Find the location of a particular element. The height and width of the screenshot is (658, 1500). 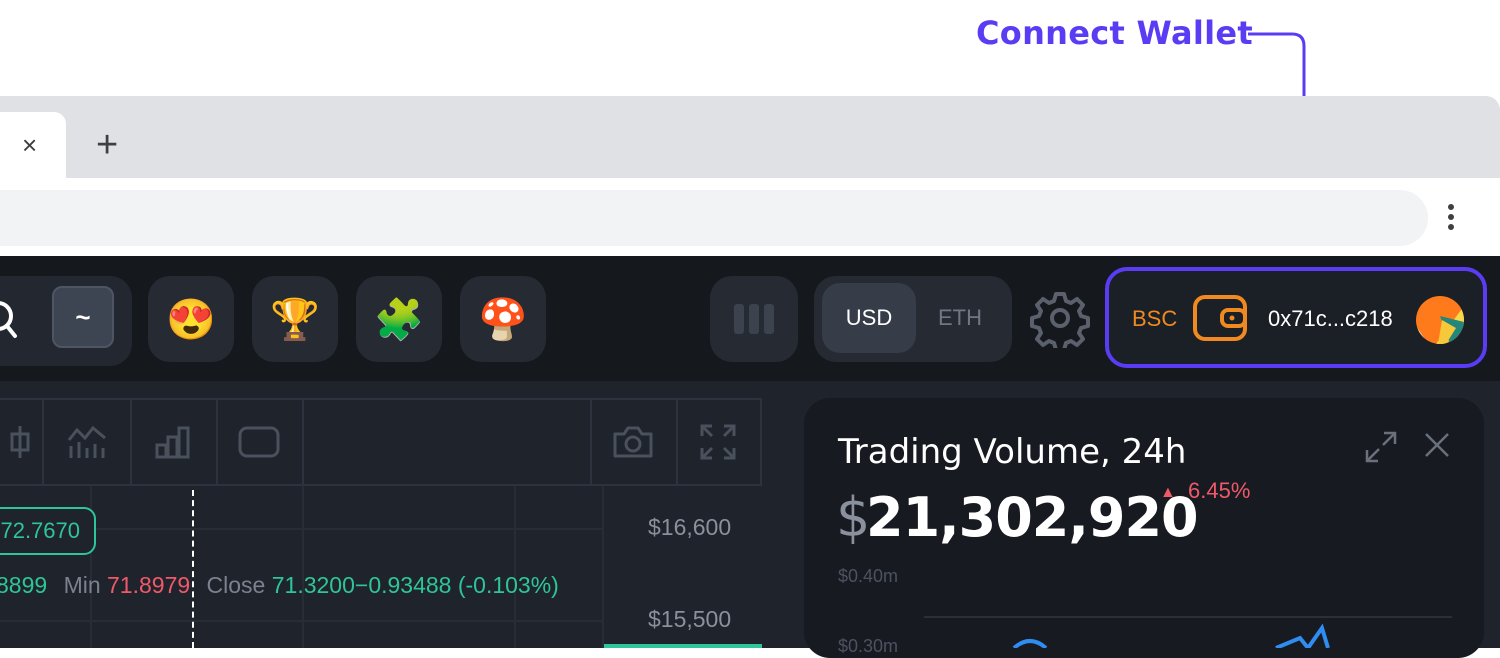

emoji-button-heart-eyes: 😍 is located at coordinates (191, 319).